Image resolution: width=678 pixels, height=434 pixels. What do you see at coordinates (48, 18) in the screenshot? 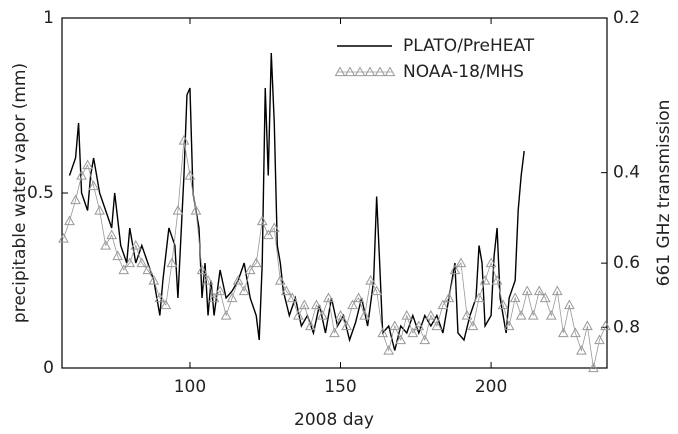
I see `y-tick-label: 1` at bounding box center [48, 18].